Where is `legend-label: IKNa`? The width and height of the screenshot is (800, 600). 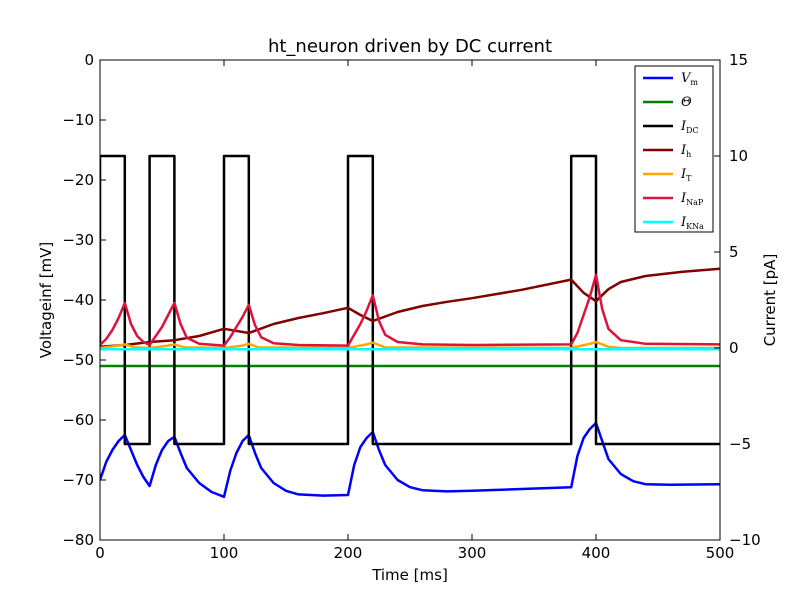
legend-label: IKNa is located at coordinates (692, 223).